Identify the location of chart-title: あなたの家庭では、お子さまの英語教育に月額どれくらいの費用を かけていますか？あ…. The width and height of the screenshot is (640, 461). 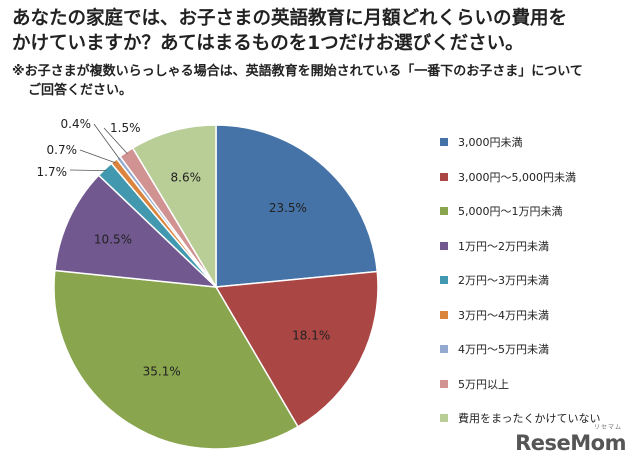
(322, 31).